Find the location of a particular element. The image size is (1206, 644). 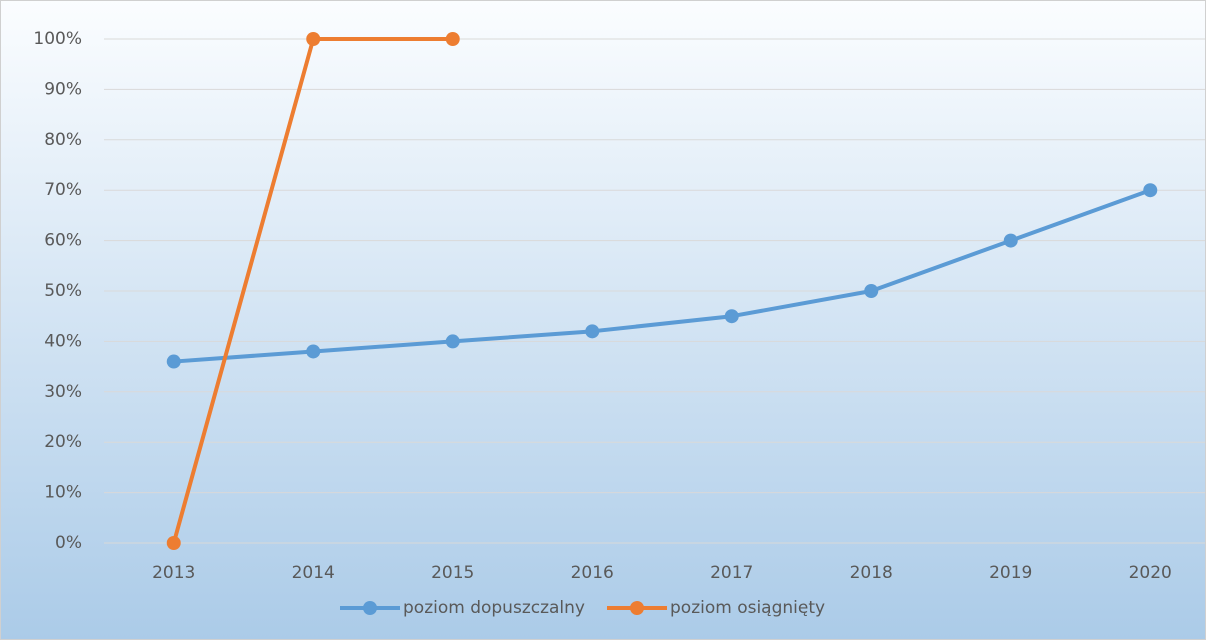

y-tick-label: 50% is located at coordinates (63, 291).